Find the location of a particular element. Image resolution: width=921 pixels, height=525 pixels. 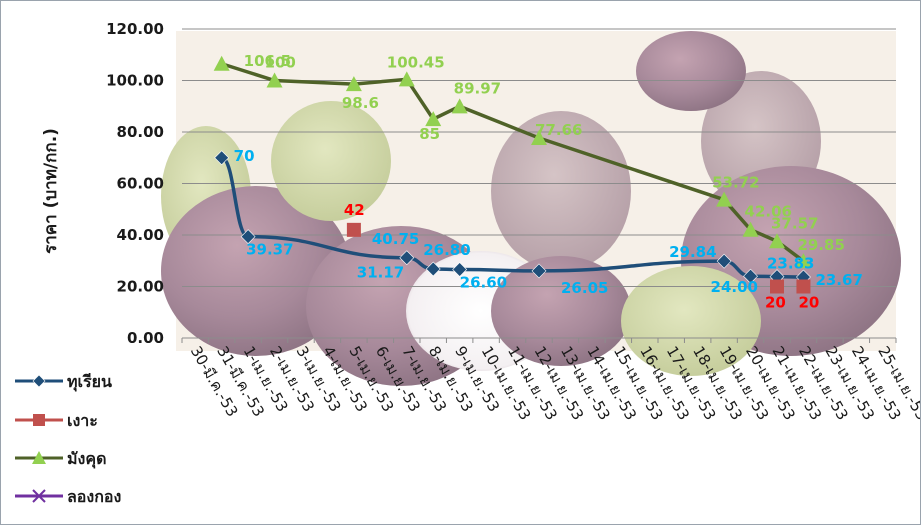

data-label: 26.05 is located at coordinates (584, 288).